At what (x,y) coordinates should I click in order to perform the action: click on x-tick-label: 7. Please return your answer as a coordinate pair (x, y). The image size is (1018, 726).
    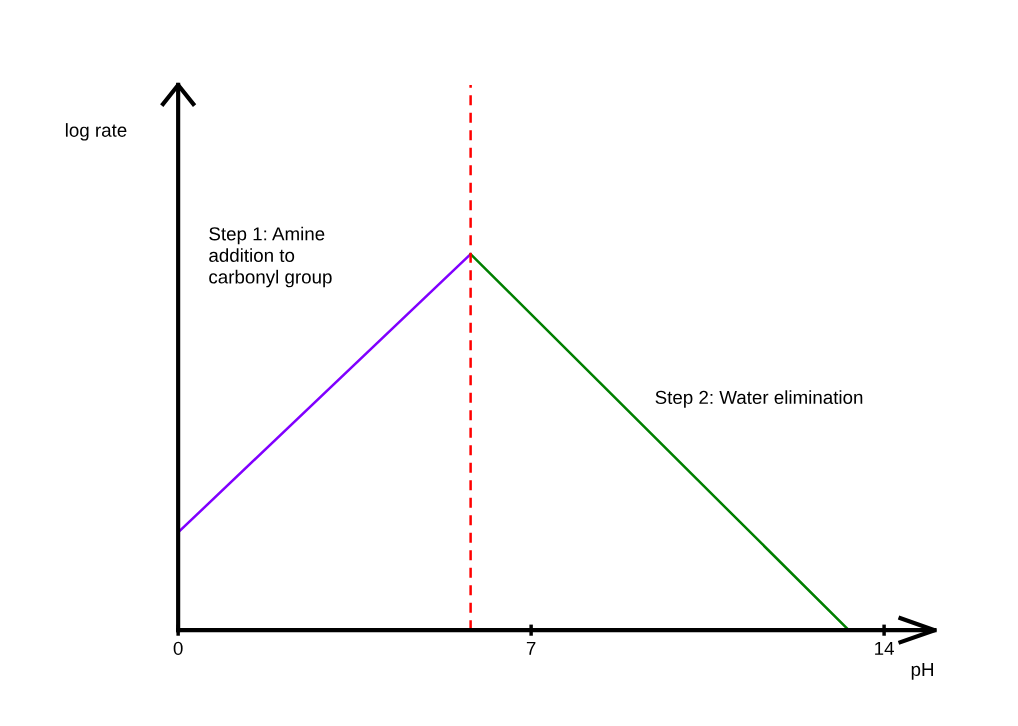
    Looking at the image, I should click on (531, 648).